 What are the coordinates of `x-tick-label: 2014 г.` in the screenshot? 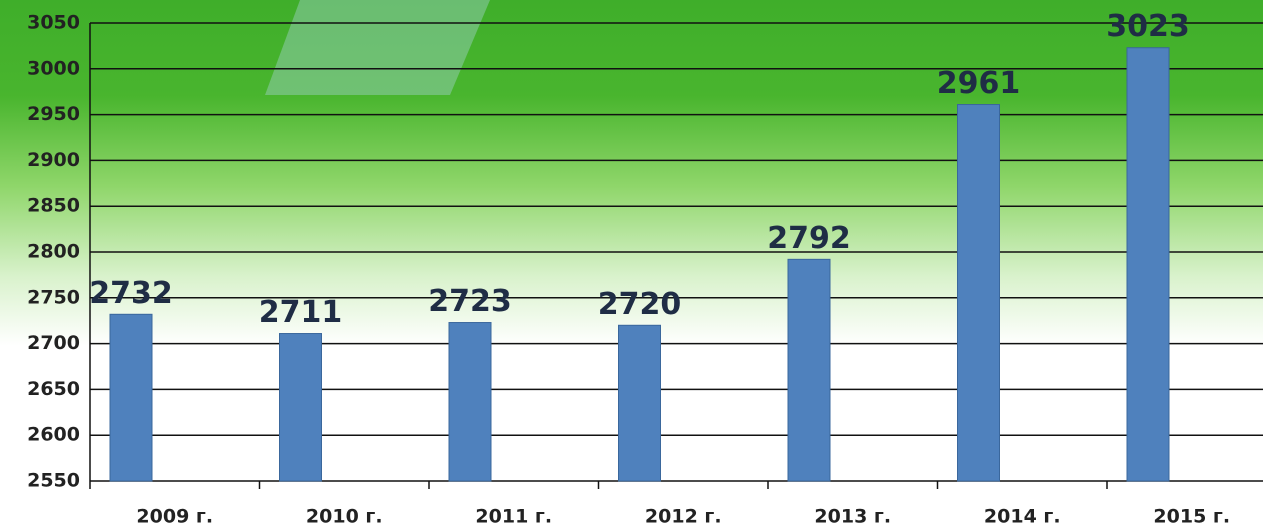 It's located at (1022, 517).